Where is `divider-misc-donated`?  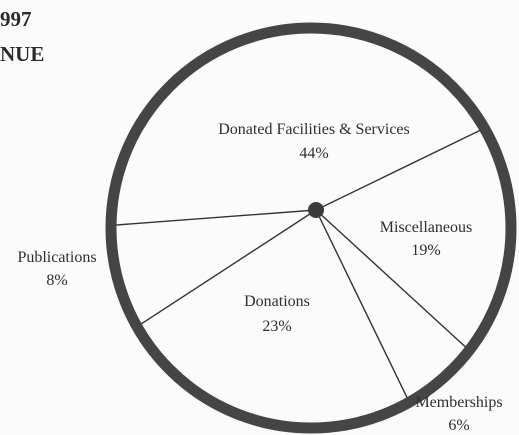 divider-misc-donated is located at coordinates (400, 169).